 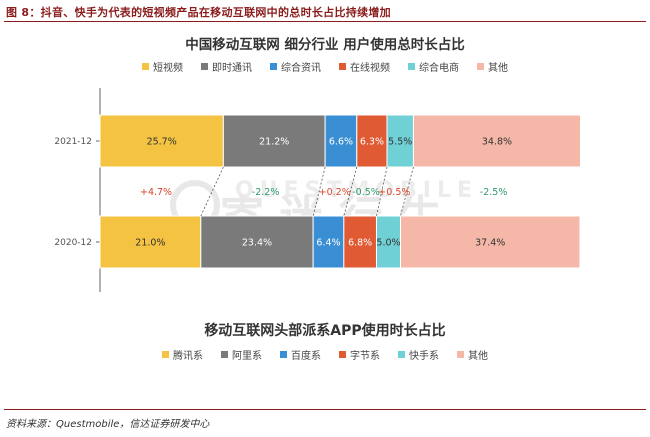 What do you see at coordinates (168, 68) in the screenshot?
I see `legend-label: 短视频` at bounding box center [168, 68].